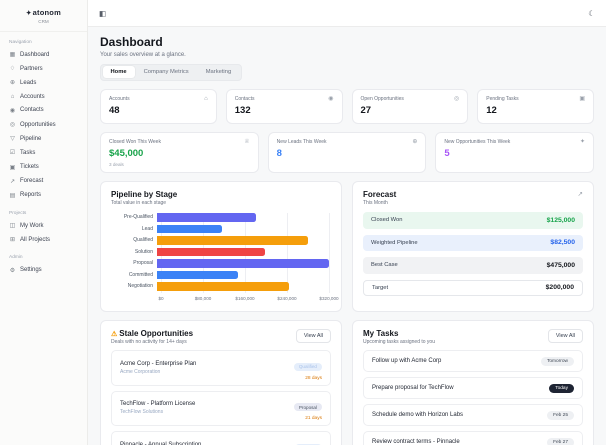  I want to click on task-row: Schedule demo with Horizon Labs Feb 25, so click(473, 415).